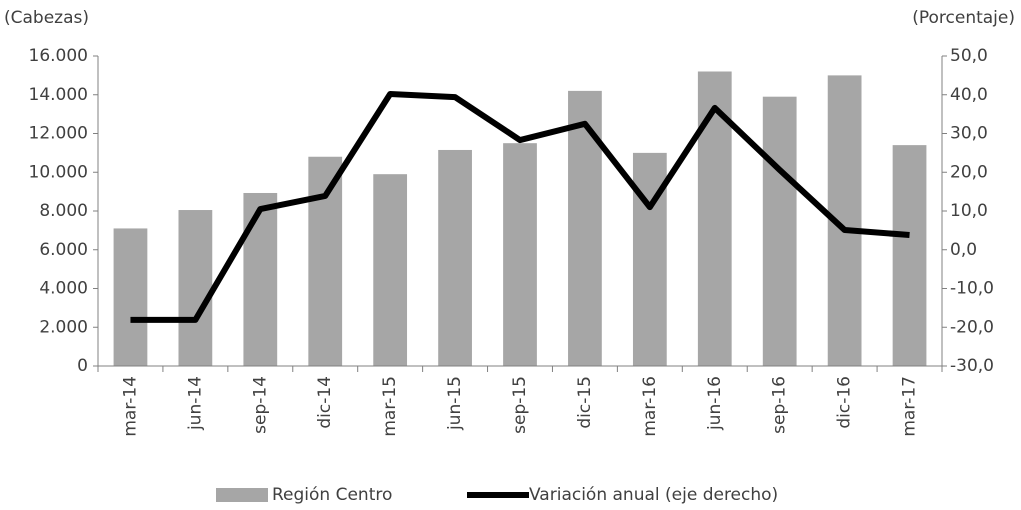 The image size is (1021, 510). I want to click on x-tick-label: mar-16, so click(650, 406).